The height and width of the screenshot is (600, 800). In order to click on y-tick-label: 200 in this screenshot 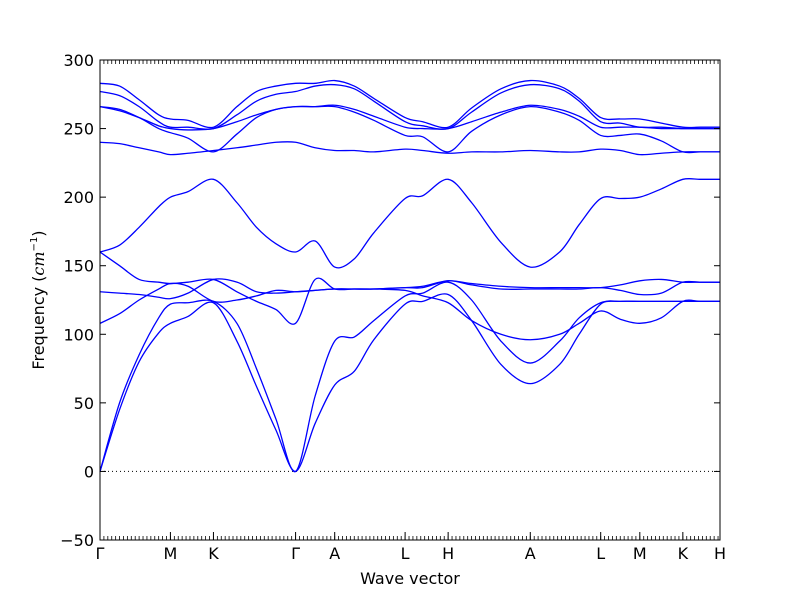, I will do `click(78, 197)`.